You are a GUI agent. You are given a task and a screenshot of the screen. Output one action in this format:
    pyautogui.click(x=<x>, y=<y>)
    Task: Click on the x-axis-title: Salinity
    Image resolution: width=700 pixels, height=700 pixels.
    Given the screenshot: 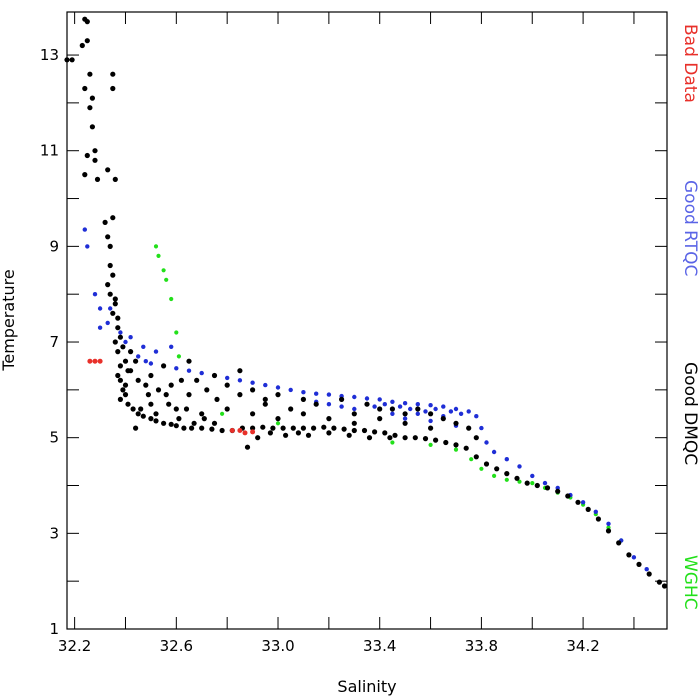 What is the action you would take?
    pyautogui.click(x=366, y=686)
    